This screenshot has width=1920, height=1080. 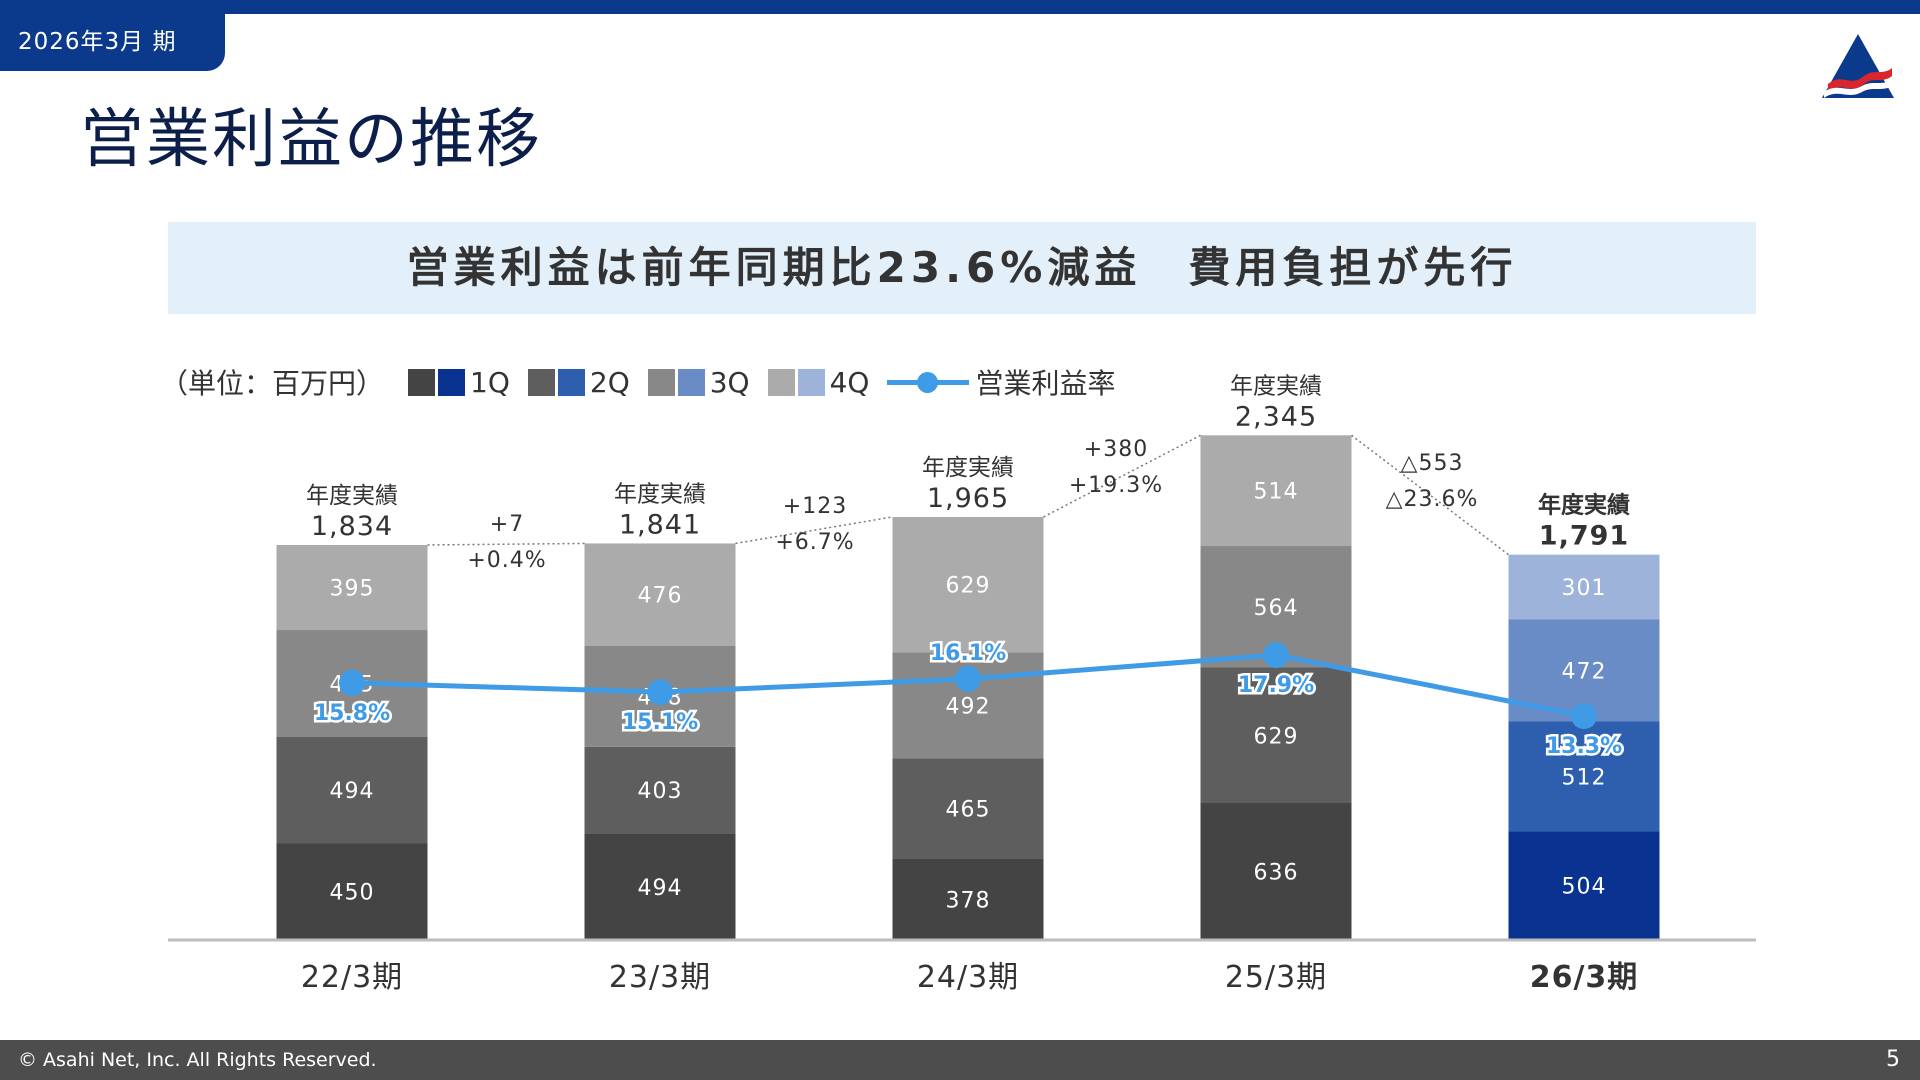 I want to click on total-caption-3: 年度実績, so click(x=968, y=468).